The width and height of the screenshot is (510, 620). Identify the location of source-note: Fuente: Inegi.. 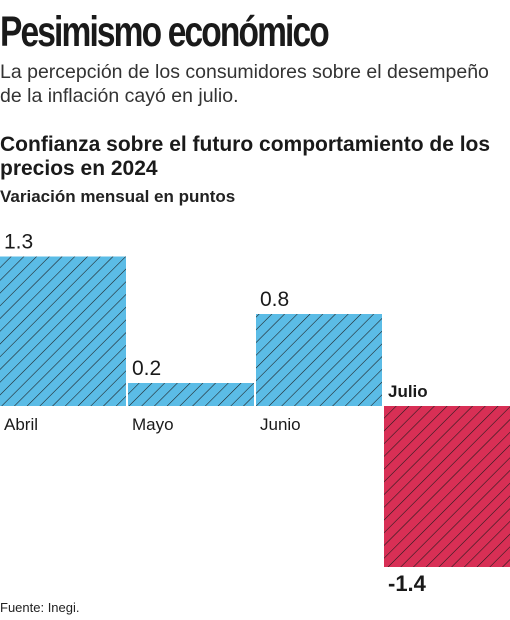
(40, 607).